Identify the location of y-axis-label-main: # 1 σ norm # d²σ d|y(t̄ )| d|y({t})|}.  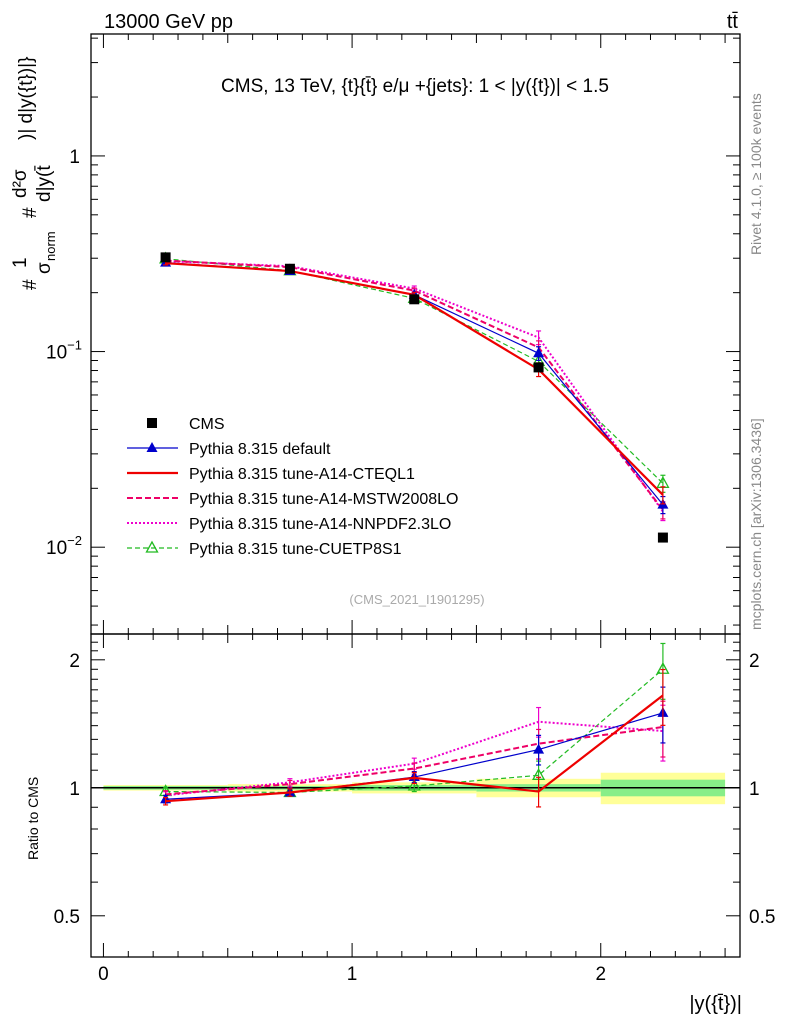
(34, 173).